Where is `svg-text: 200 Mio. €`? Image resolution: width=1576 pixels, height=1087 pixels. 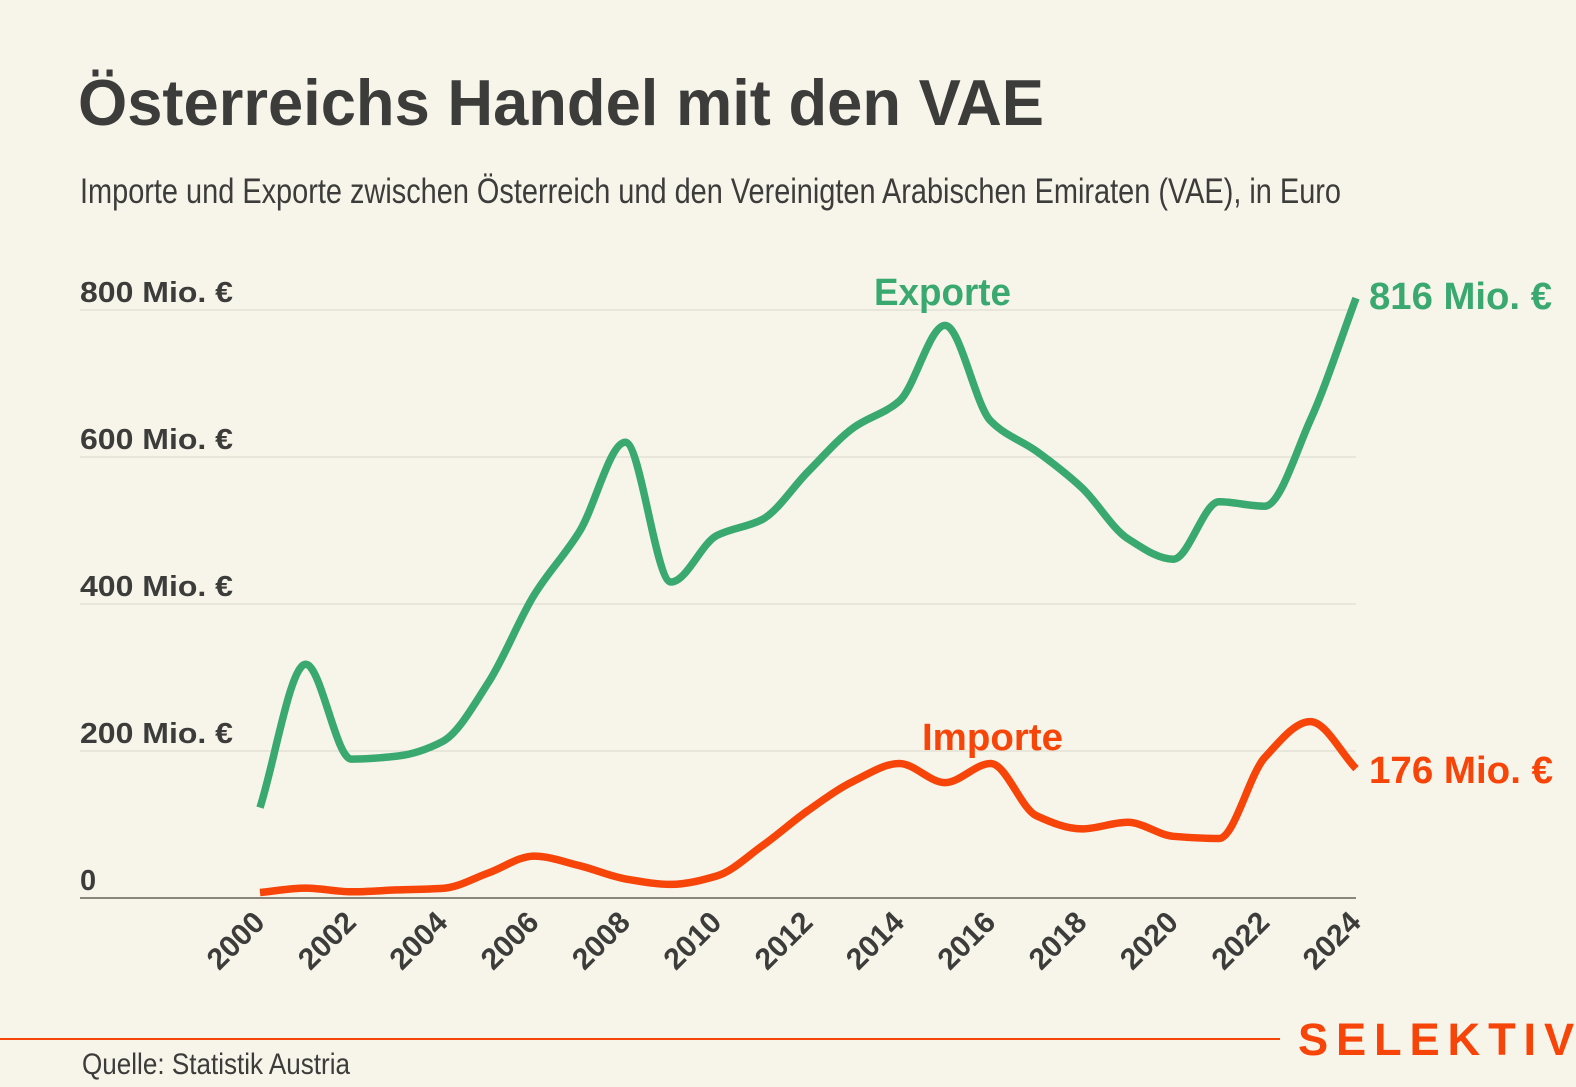 svg-text: 200 Mio. € is located at coordinates (156, 734).